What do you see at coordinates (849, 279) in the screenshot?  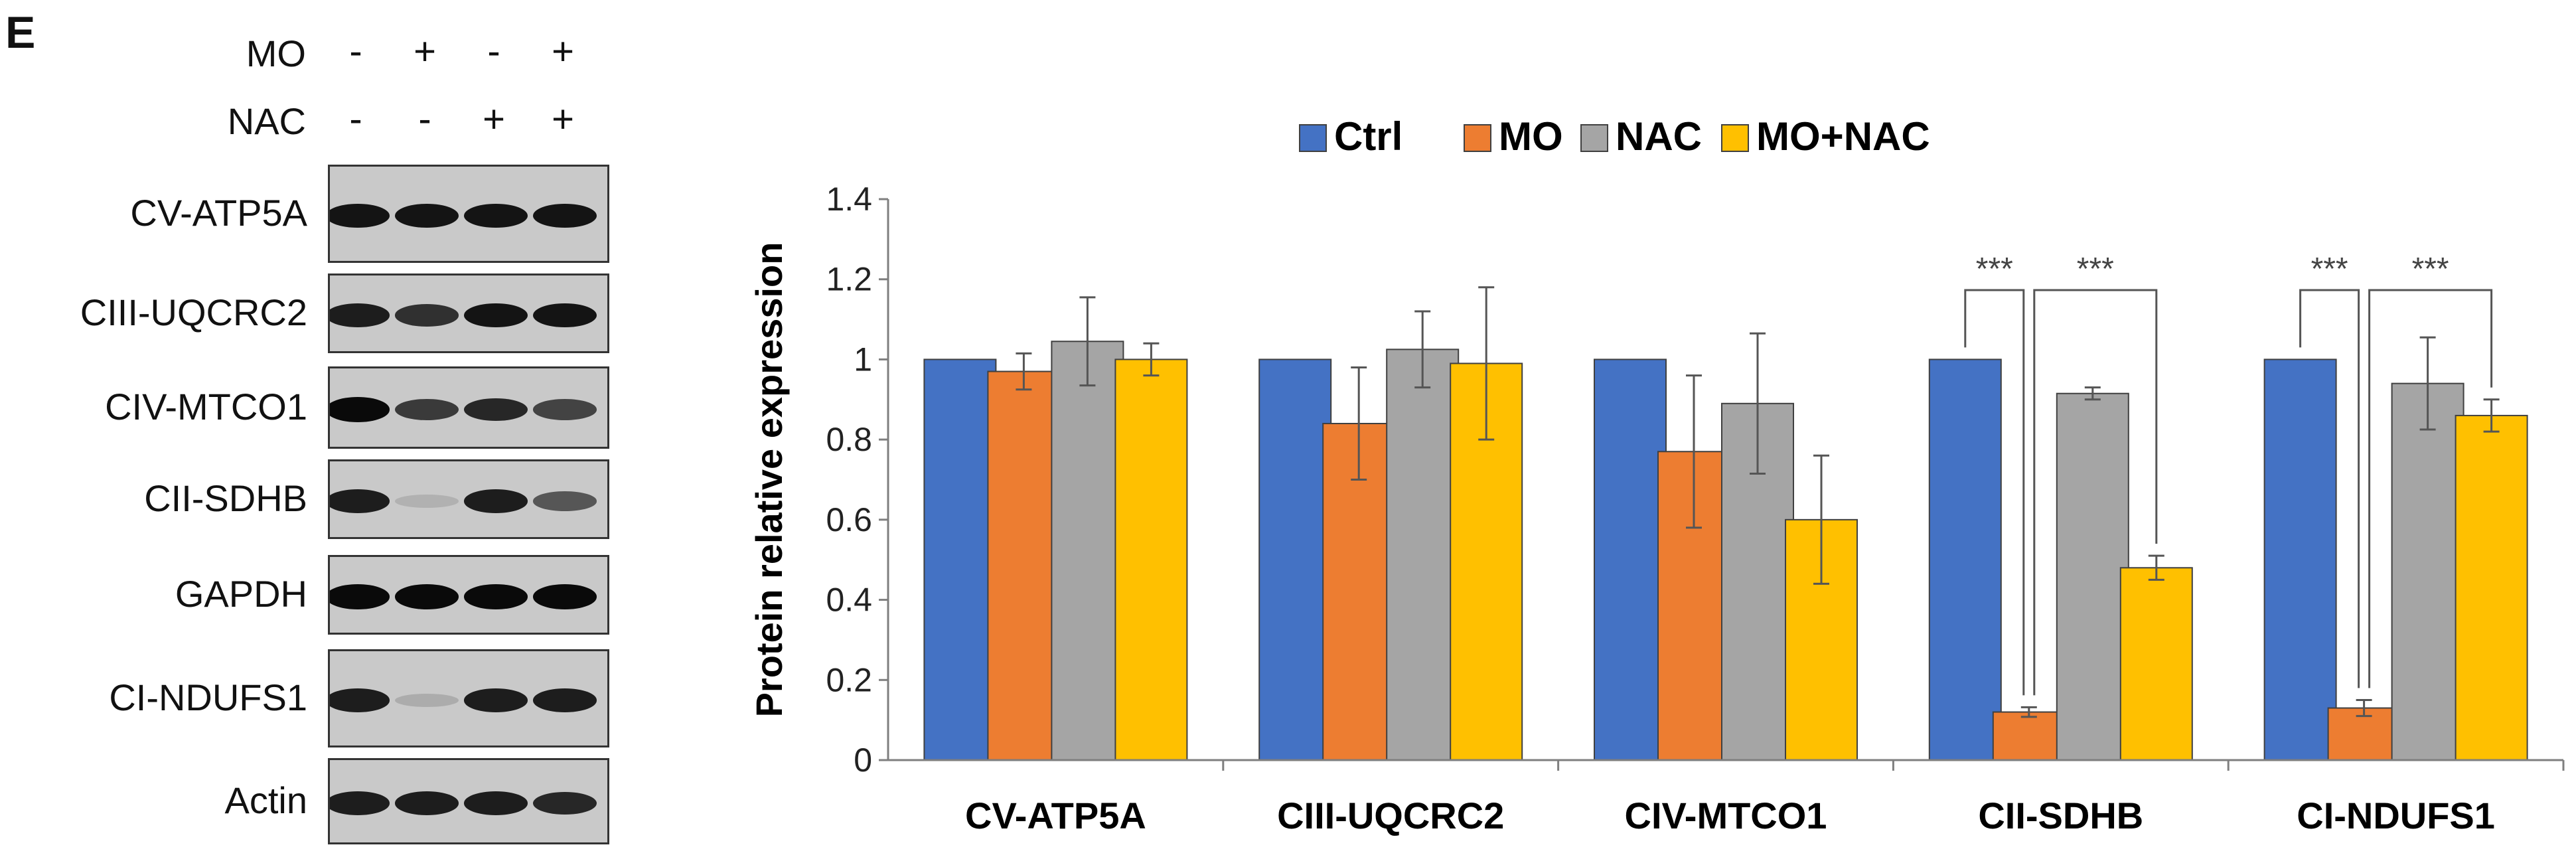 I see `y-tick-label: 1.2` at bounding box center [849, 279].